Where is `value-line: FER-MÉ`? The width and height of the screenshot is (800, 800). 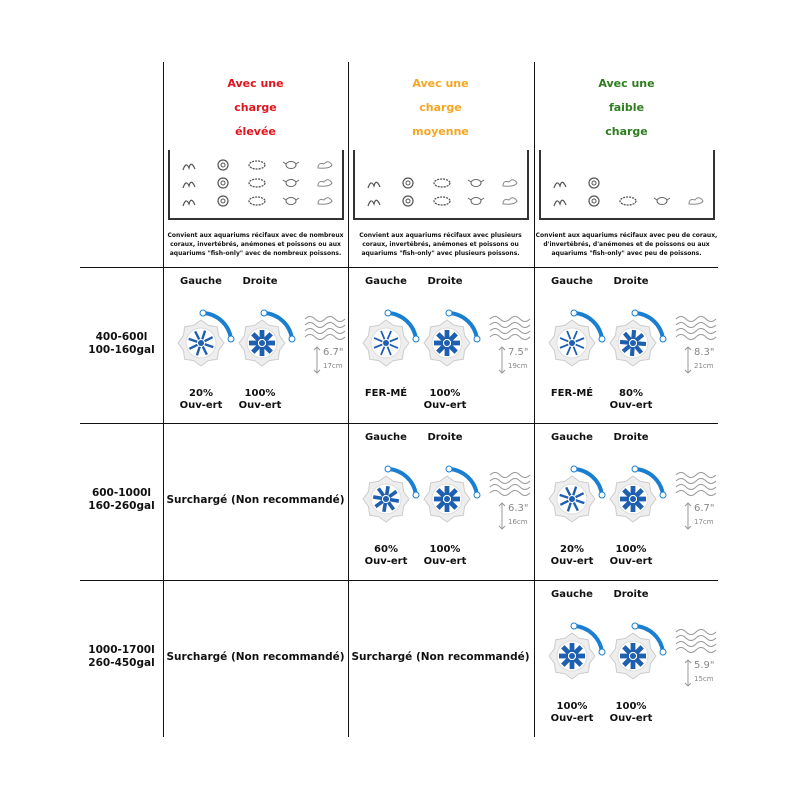 value-line: FER-MÉ is located at coordinates (386, 393).